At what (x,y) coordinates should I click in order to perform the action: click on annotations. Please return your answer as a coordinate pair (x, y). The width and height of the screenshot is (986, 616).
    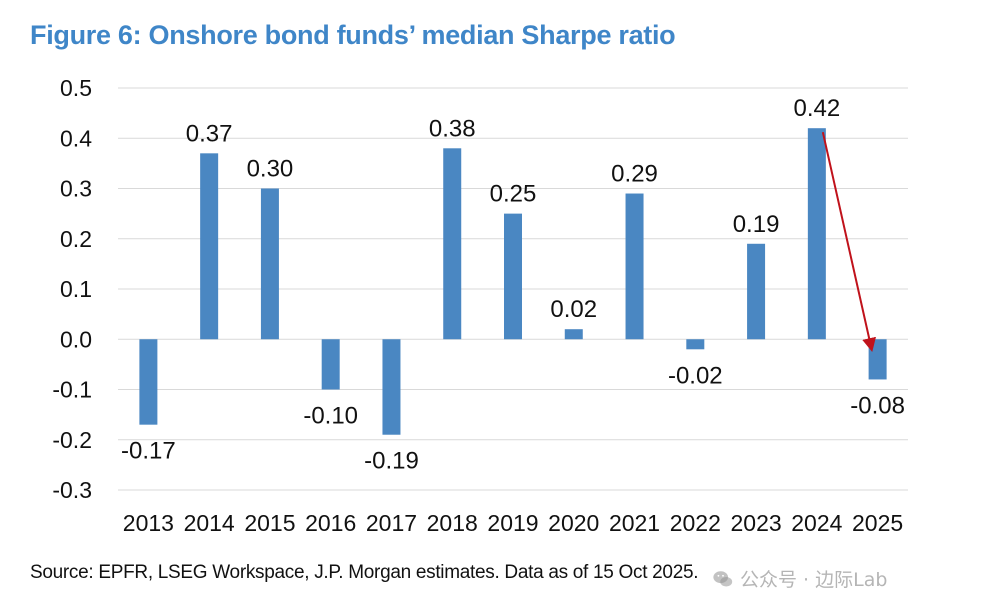
    Looking at the image, I should click on (848, 241).